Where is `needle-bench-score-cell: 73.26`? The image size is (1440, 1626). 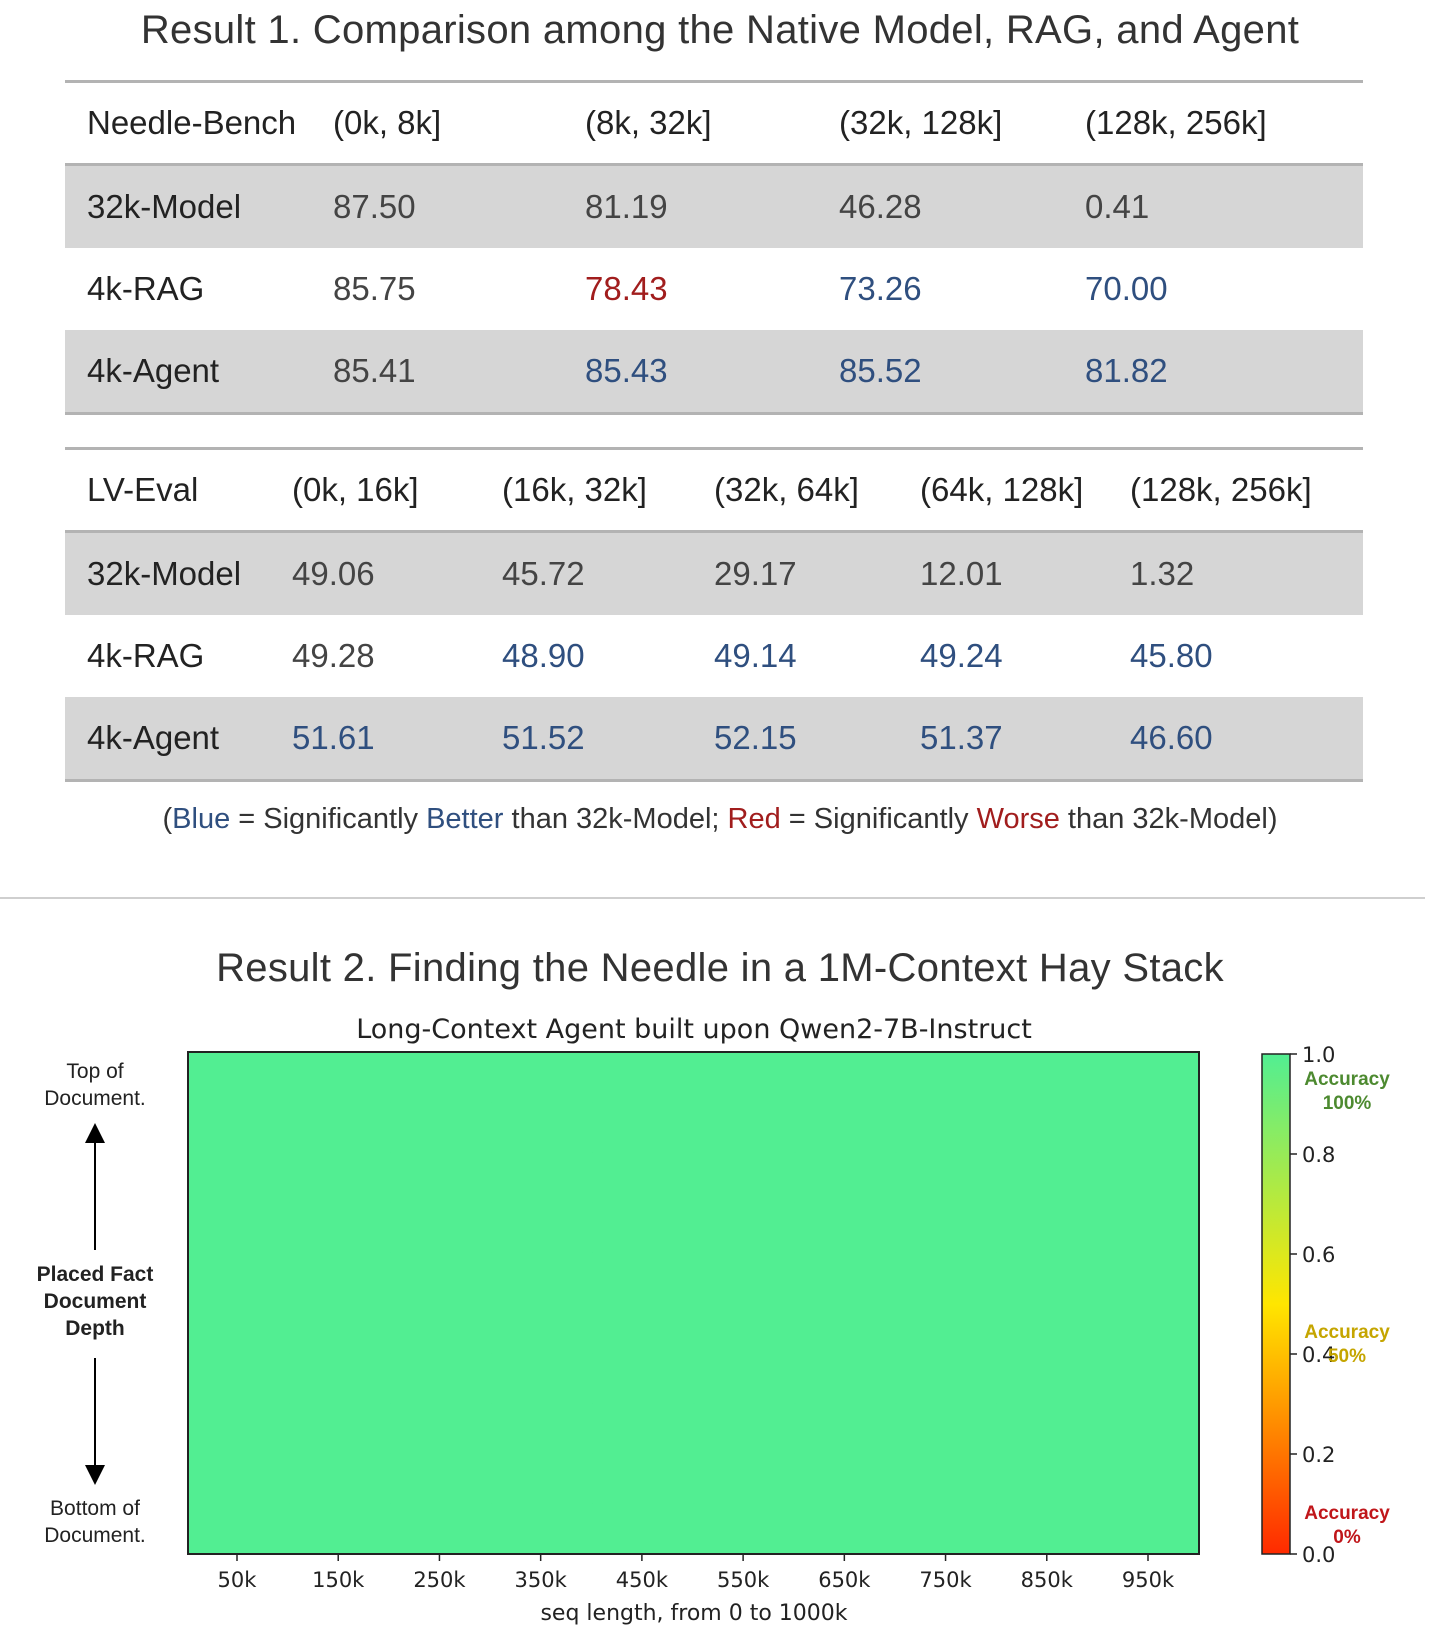
needle-bench-score-cell: 73.26 is located at coordinates (880, 288).